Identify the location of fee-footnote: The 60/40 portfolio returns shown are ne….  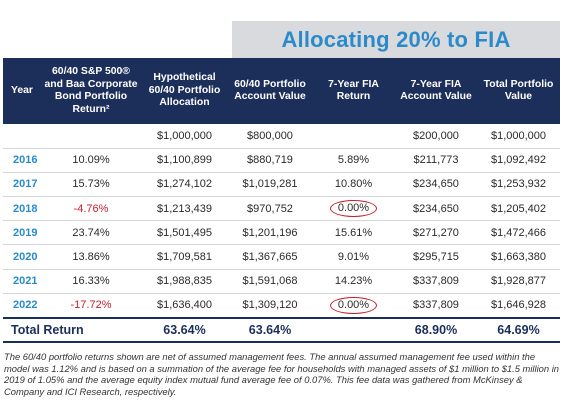
(282, 374).